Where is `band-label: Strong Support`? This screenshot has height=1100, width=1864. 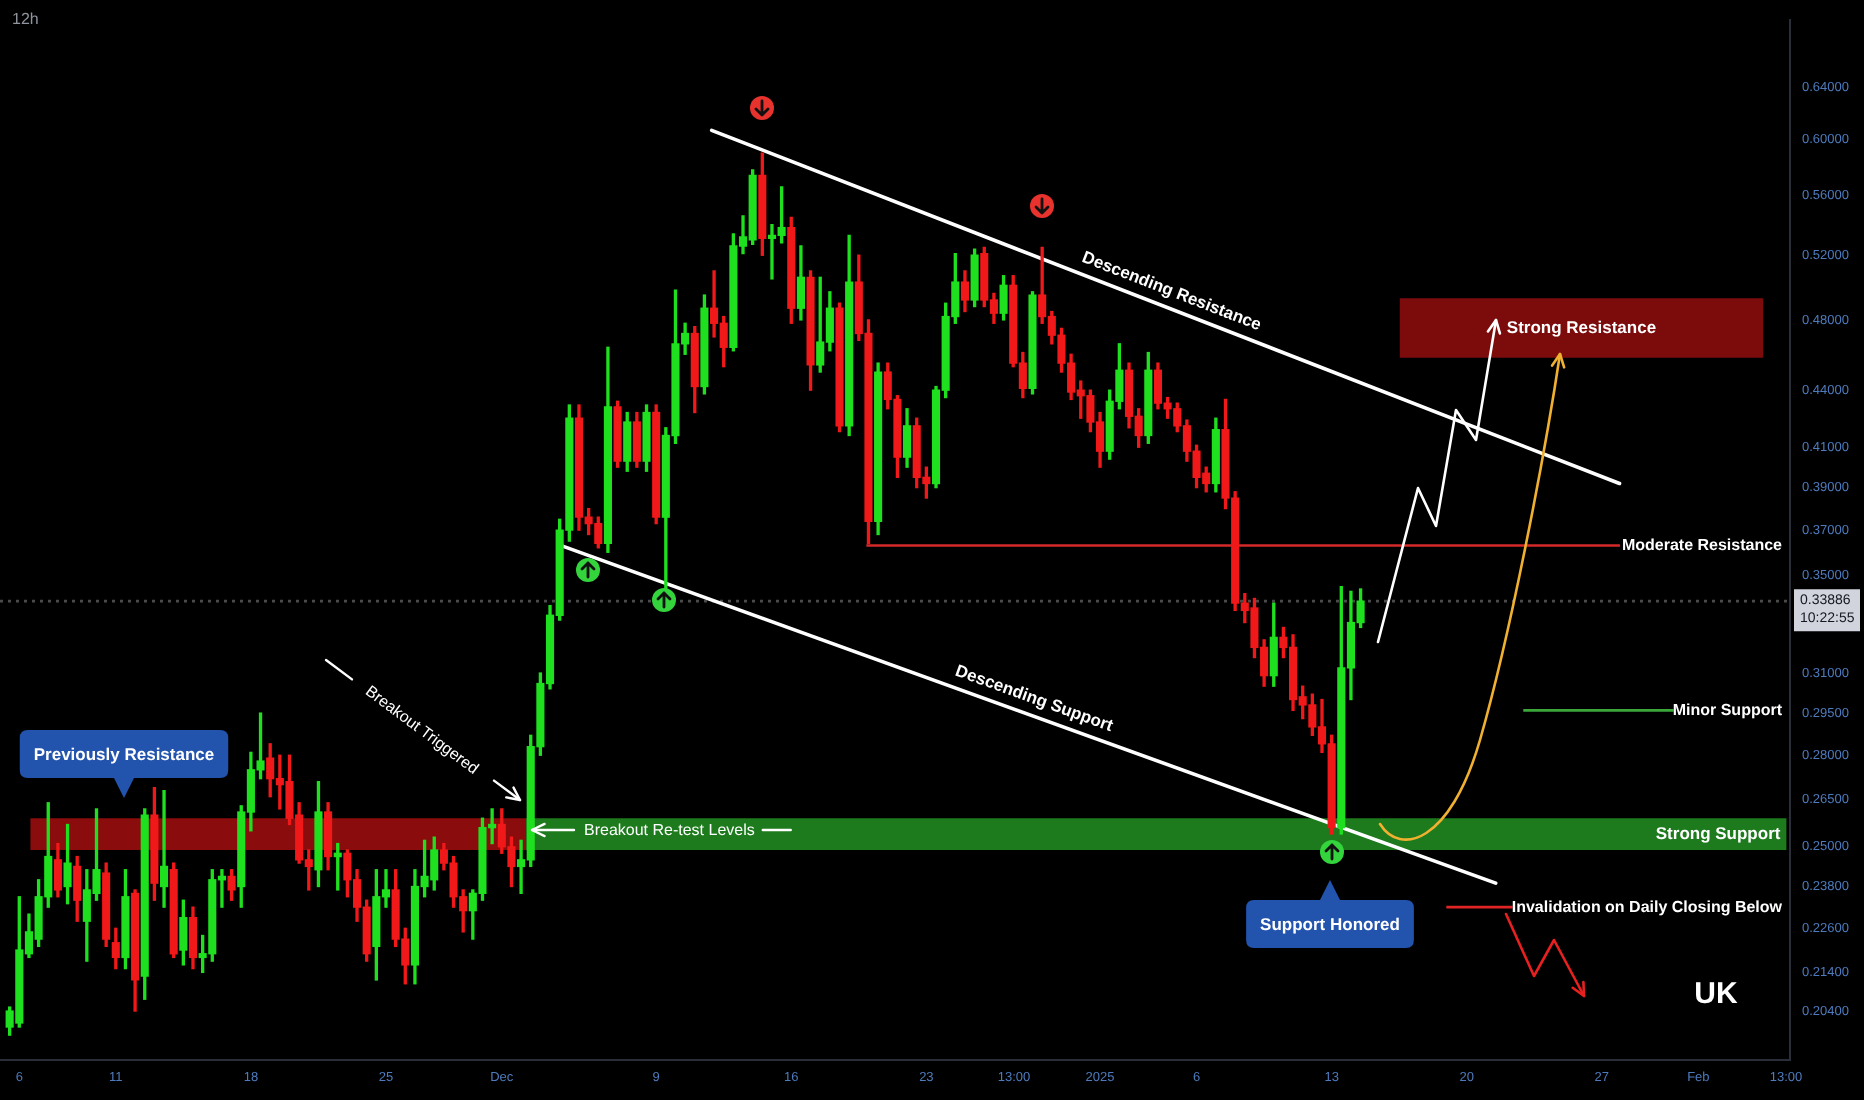 band-label: Strong Support is located at coordinates (1718, 832).